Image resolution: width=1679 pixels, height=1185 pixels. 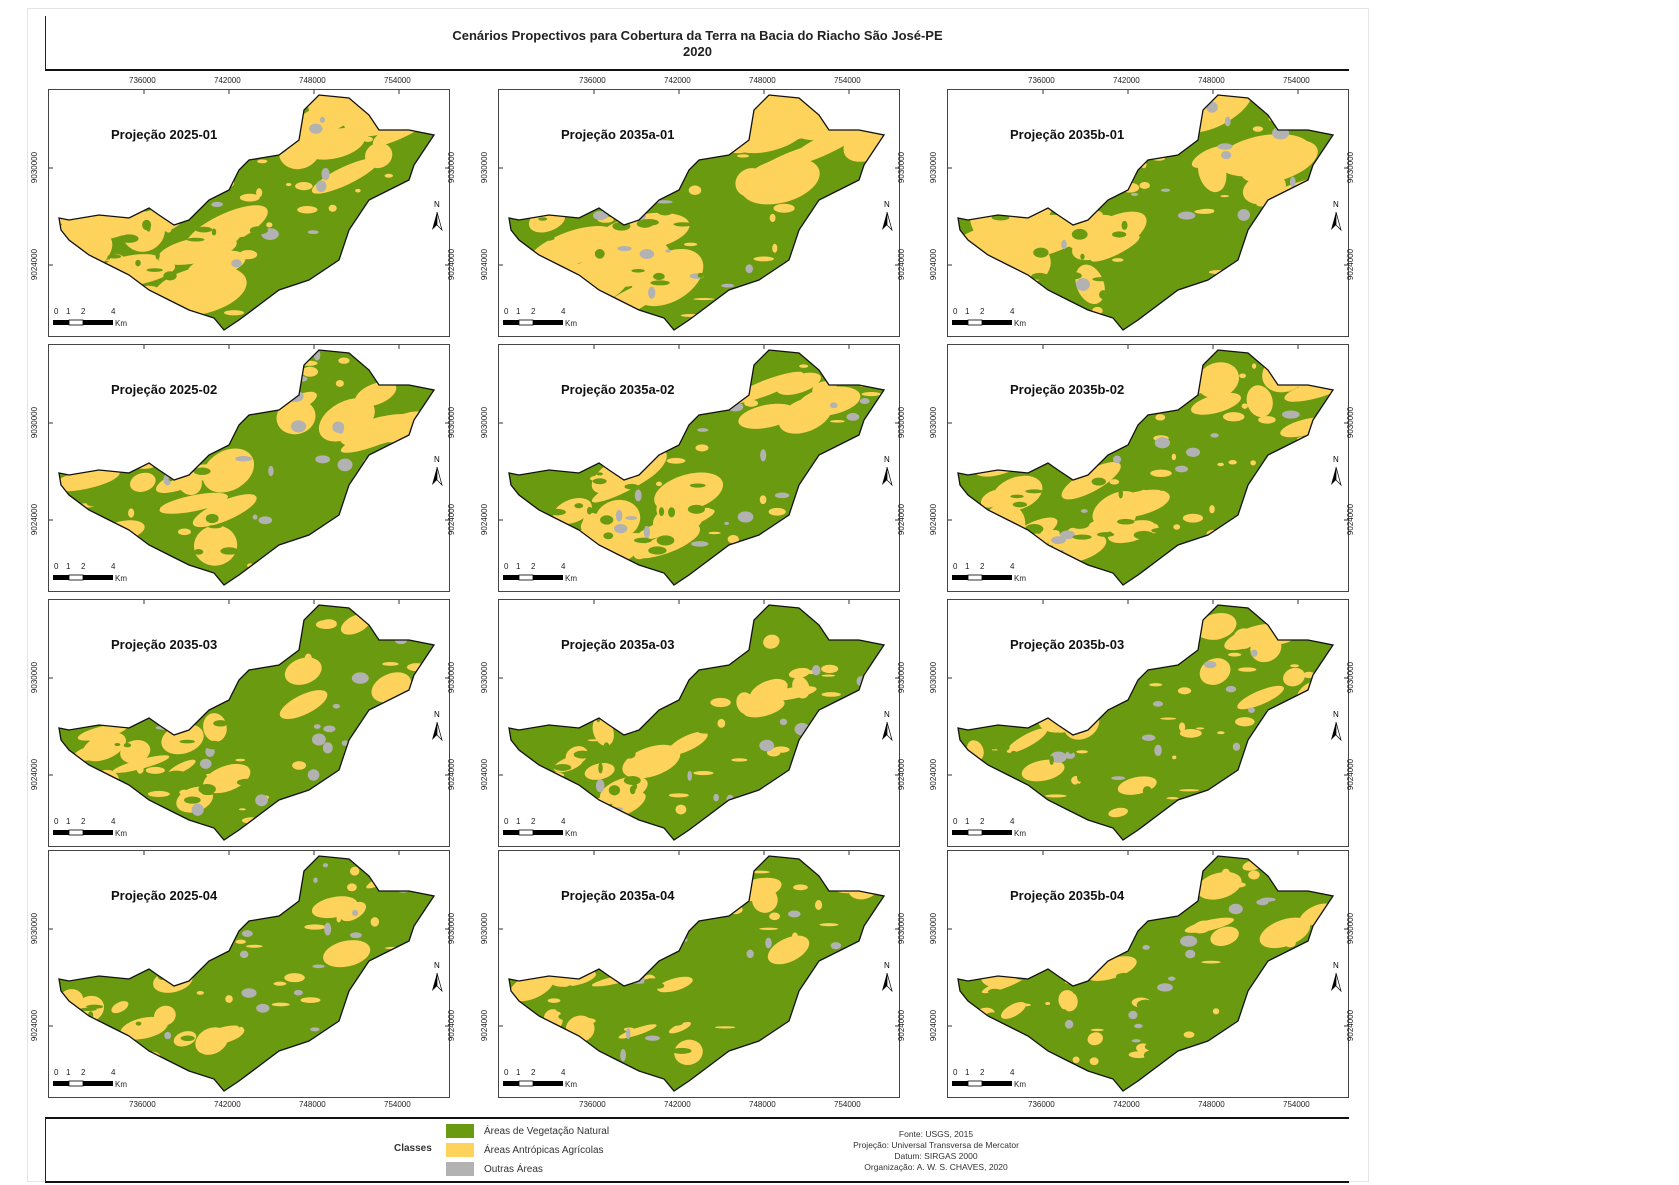 What do you see at coordinates (902, 1025) in the screenshot?
I see `y-tick-label: 9024000` at bounding box center [902, 1025].